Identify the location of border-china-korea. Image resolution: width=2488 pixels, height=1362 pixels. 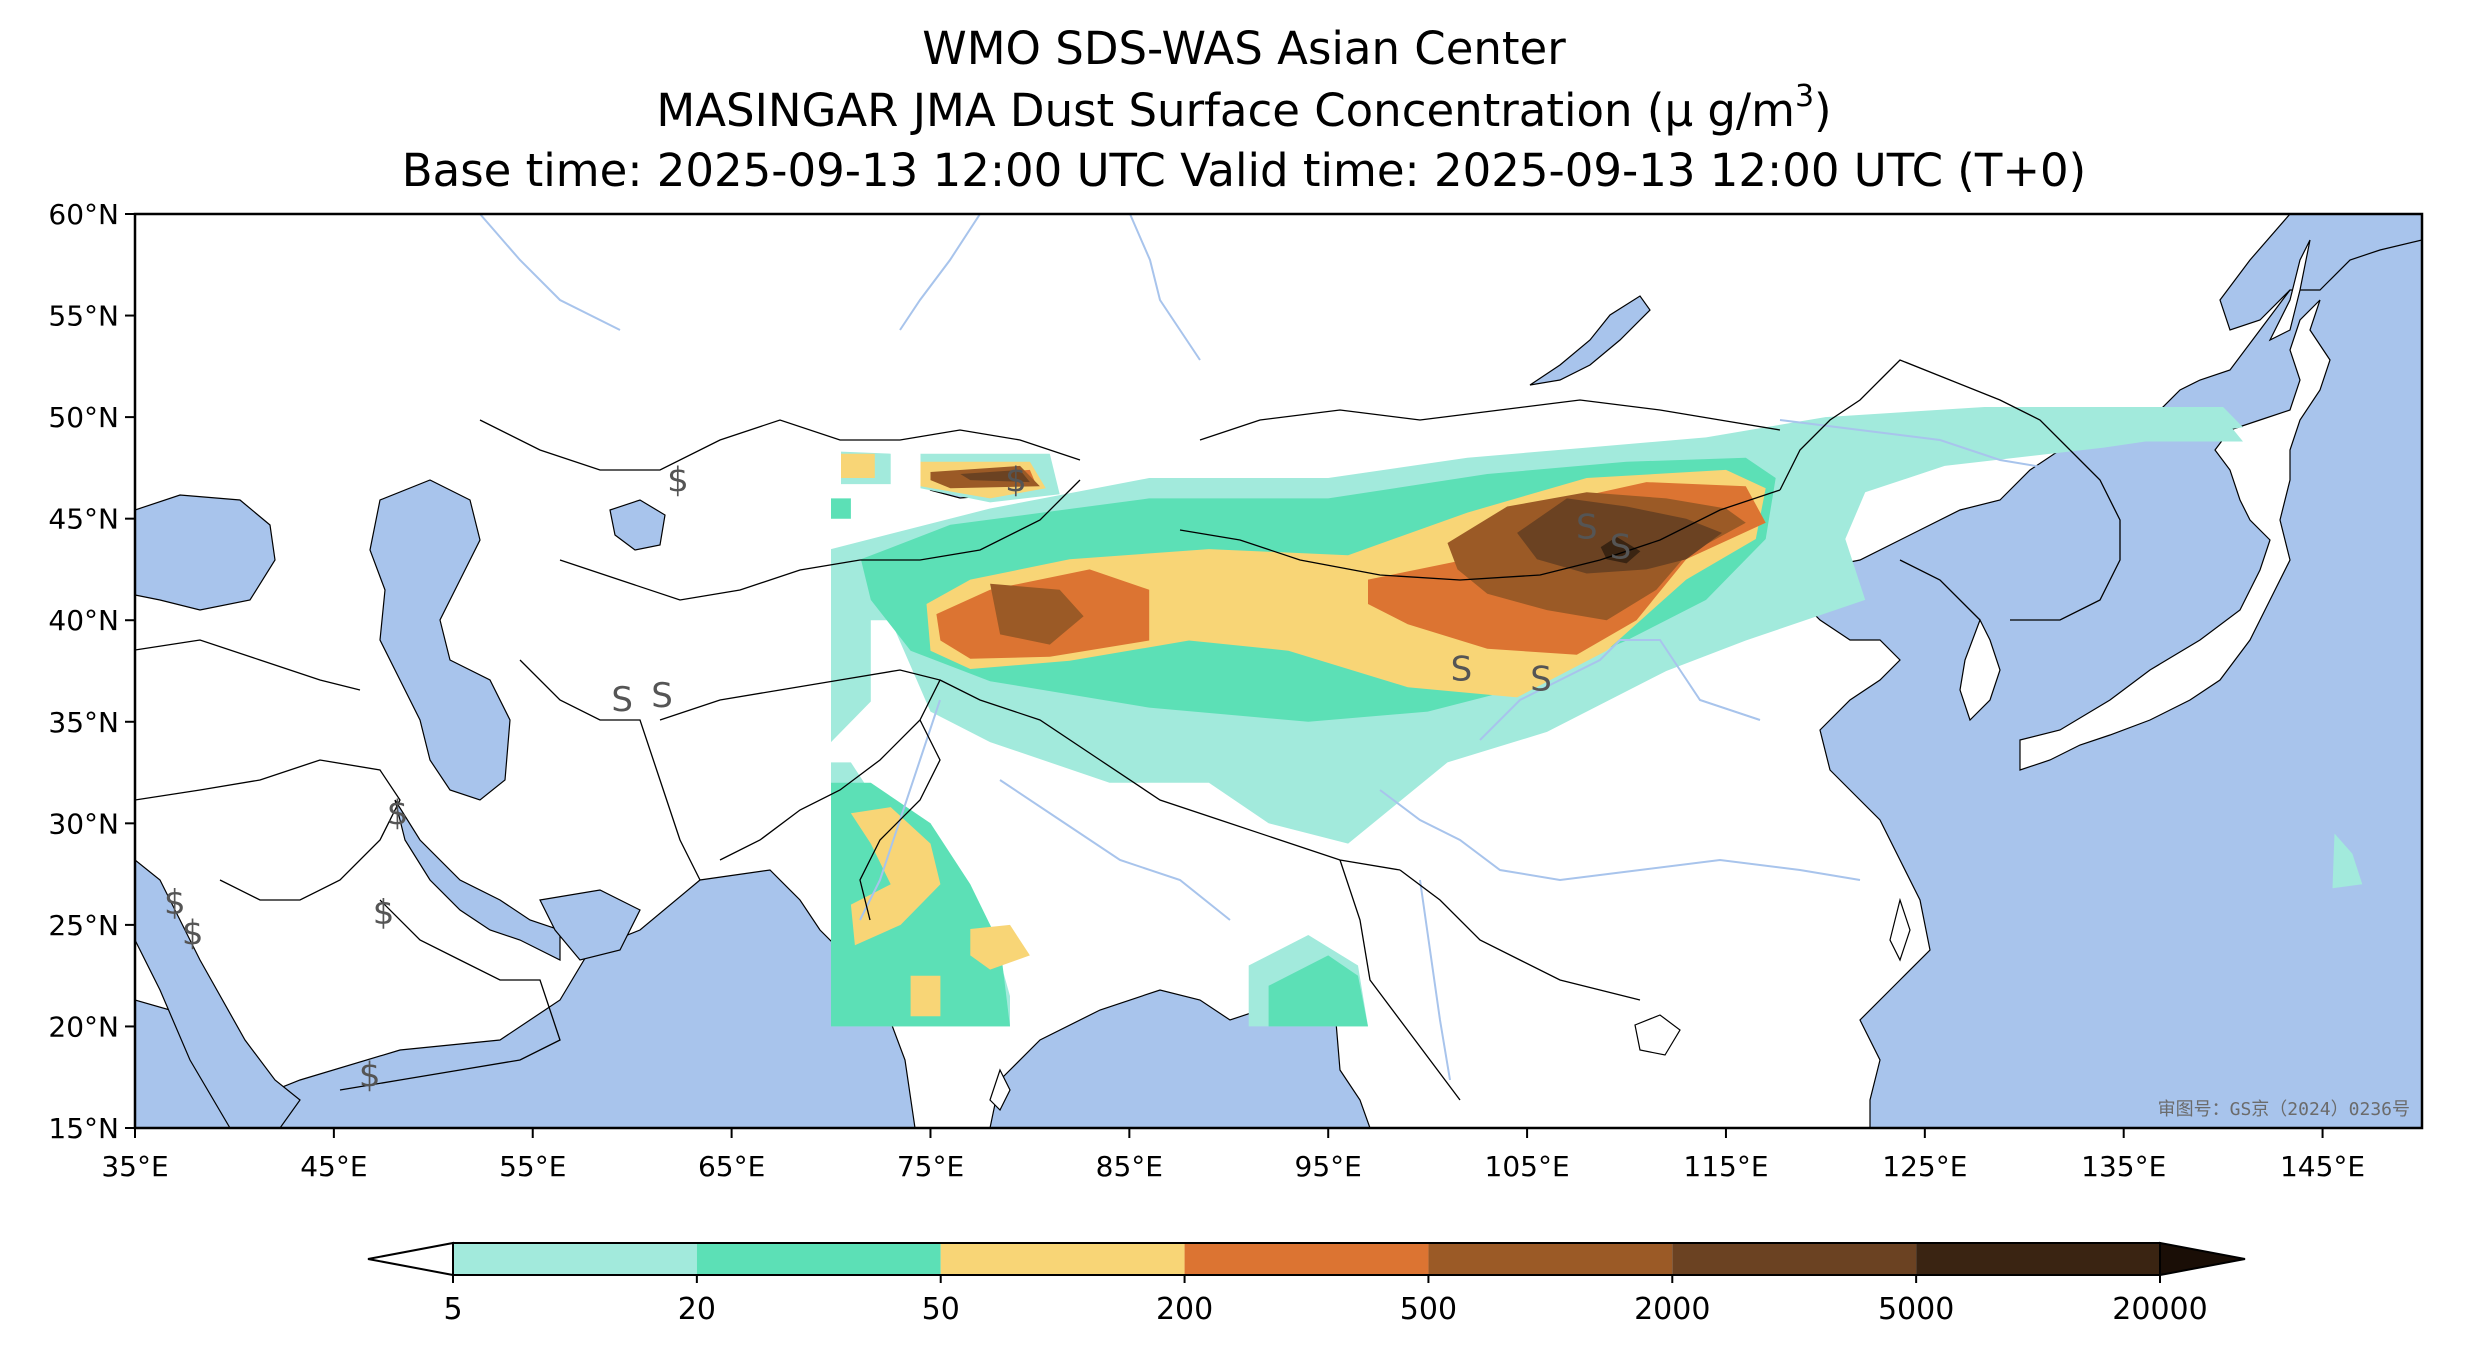
(1940, 590).